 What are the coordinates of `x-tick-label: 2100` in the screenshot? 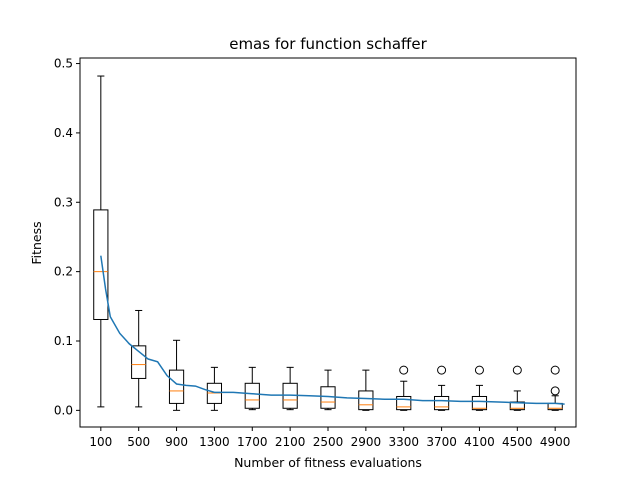 It's located at (290, 442).